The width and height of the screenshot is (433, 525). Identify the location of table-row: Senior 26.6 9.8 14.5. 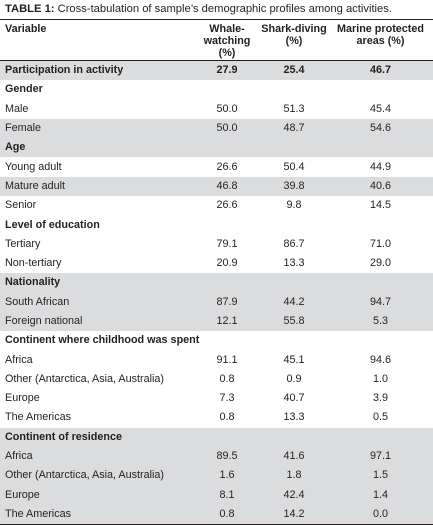
(216, 205).